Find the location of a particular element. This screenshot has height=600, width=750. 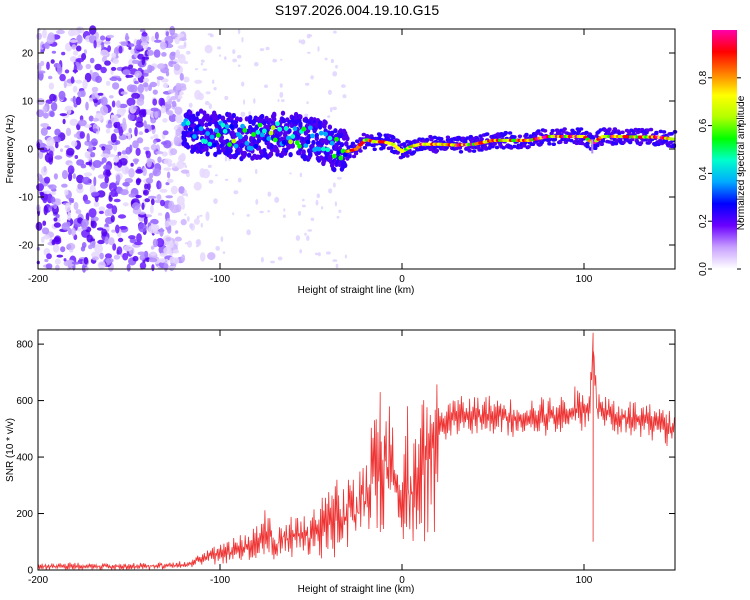

colorbar-tick-label: 0.0 is located at coordinates (703, 269).